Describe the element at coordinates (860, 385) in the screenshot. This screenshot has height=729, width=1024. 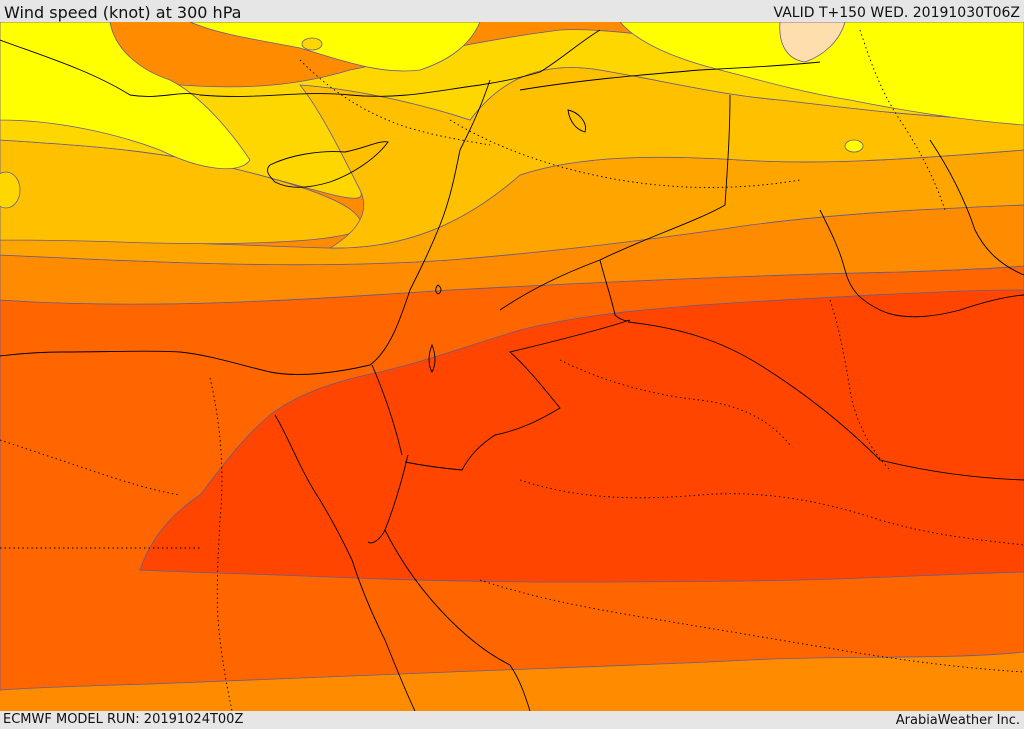
I see `admin-saudi-east` at that location.